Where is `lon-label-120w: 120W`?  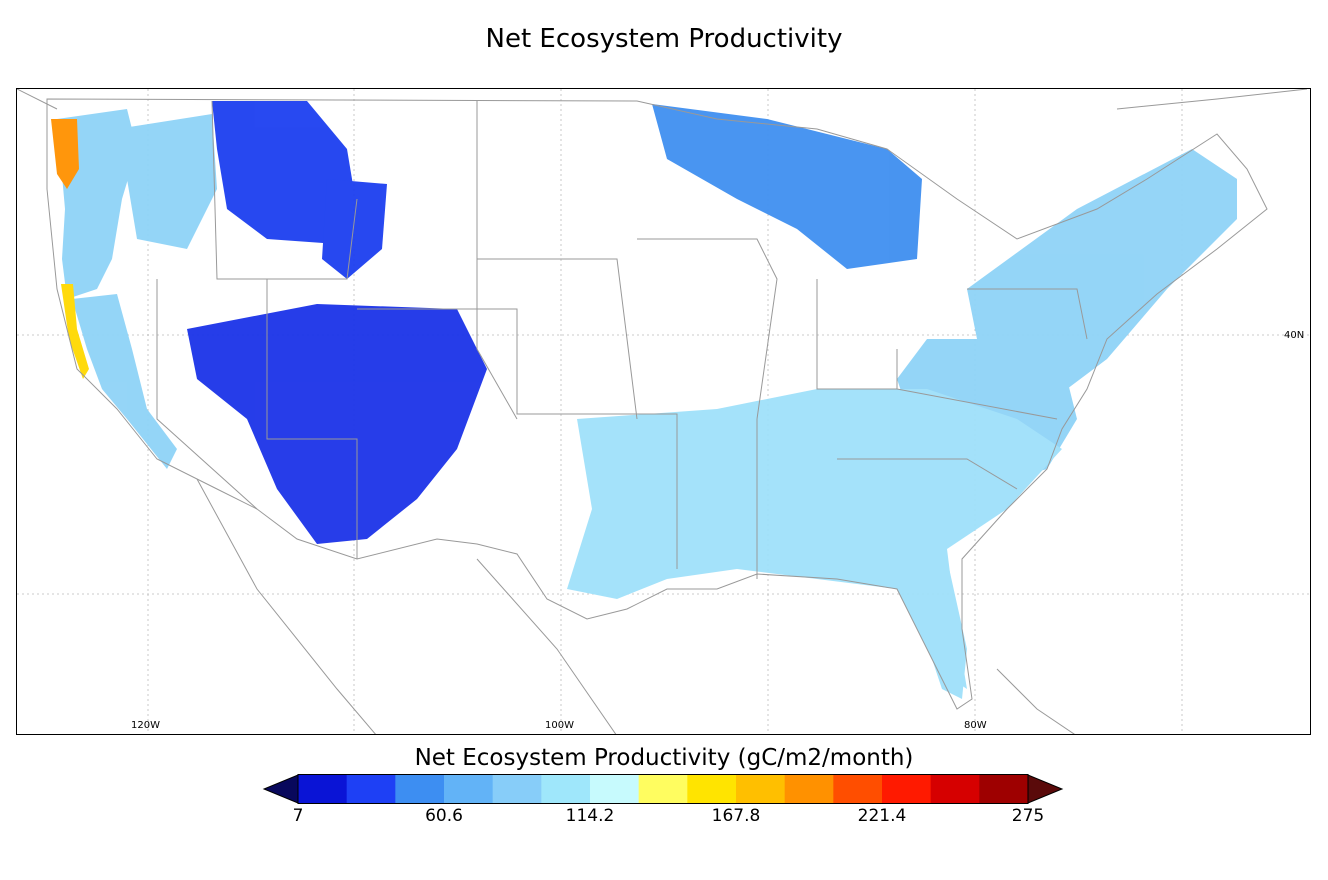
lon-label-120w: 120W is located at coordinates (145, 725).